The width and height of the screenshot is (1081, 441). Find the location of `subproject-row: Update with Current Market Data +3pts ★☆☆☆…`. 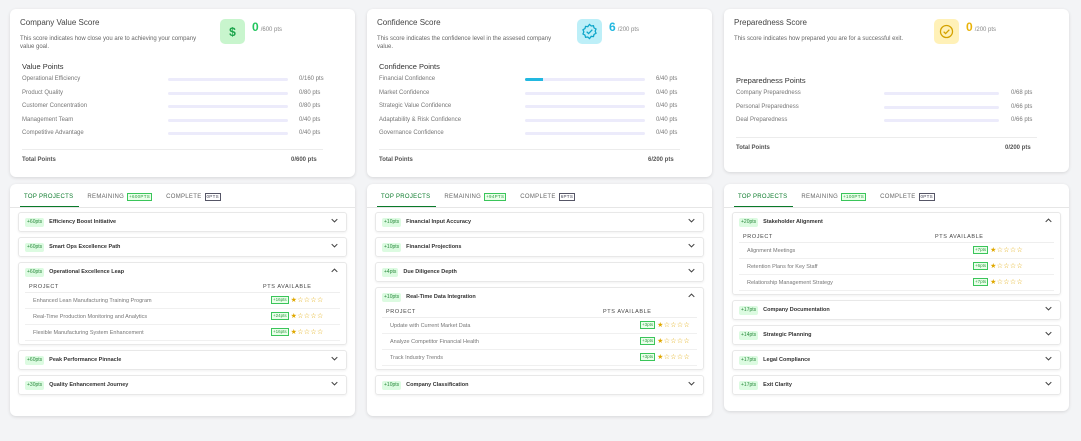

subproject-row: Update with Current Market Data +3pts ★☆☆☆… is located at coordinates (539, 326).